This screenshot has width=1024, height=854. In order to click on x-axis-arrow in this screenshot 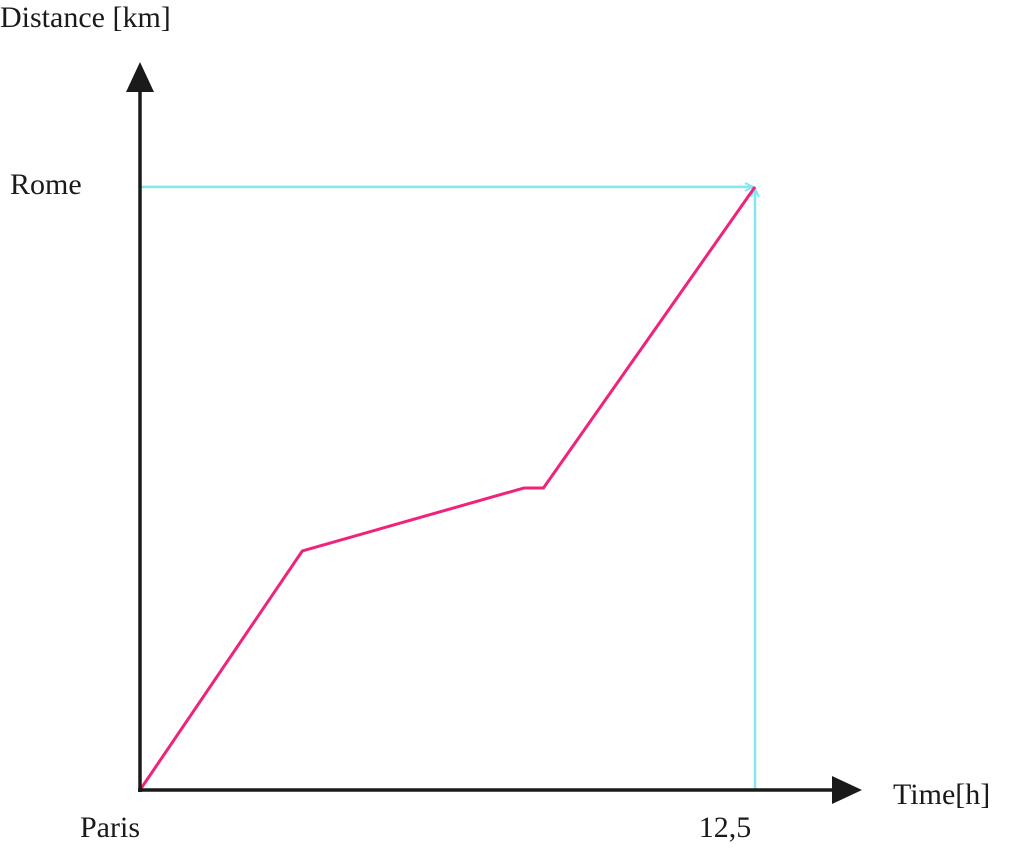, I will do `click(847, 790)`.